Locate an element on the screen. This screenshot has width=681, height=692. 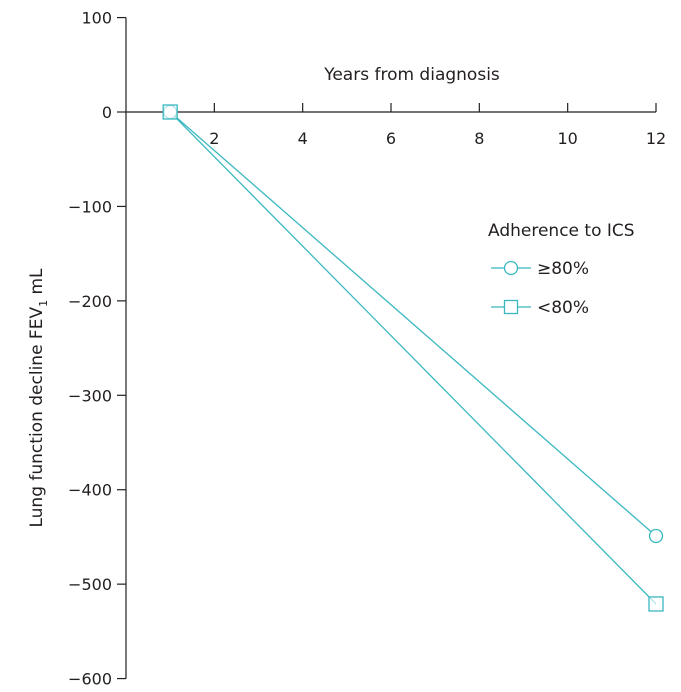
y-tick-label: −500 is located at coordinates (90, 584).